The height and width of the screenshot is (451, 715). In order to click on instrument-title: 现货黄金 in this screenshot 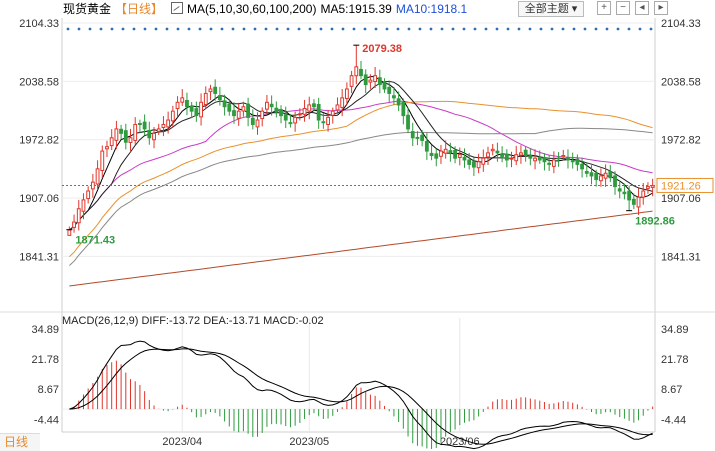, I will do `click(87, 9)`.